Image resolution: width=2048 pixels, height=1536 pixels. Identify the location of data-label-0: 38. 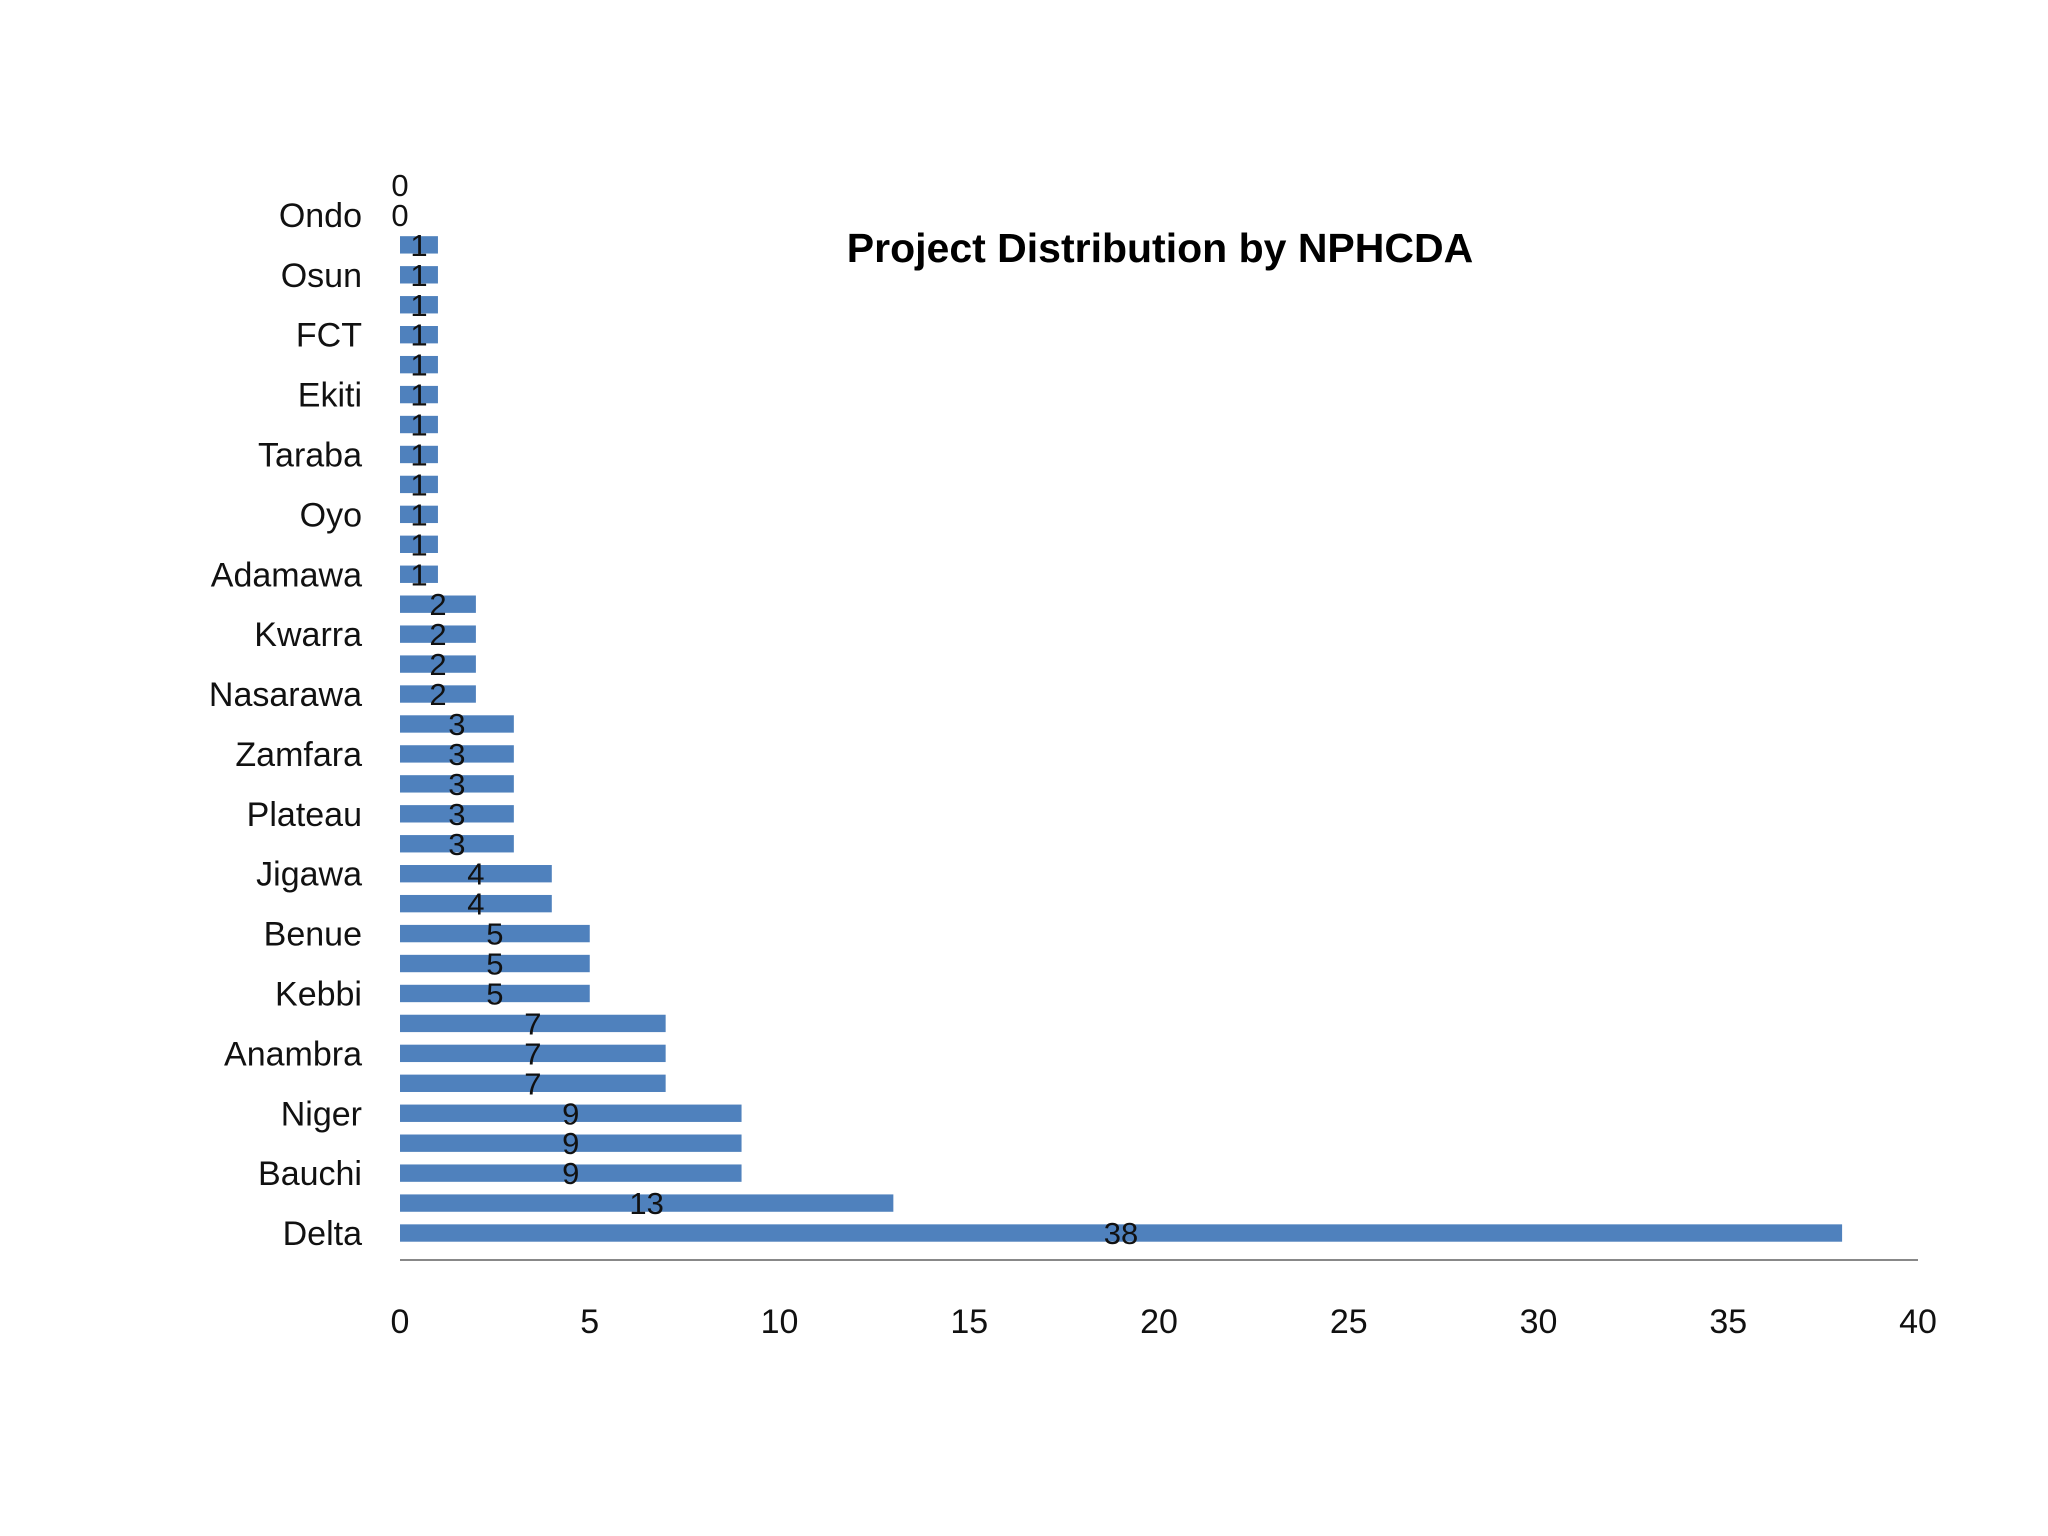
(1121, 1233).